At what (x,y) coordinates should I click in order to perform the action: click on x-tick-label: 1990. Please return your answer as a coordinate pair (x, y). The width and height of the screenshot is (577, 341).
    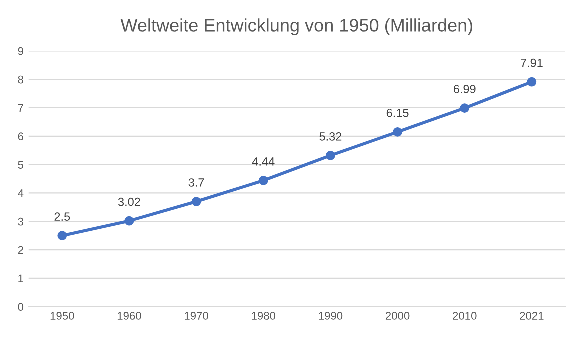
    Looking at the image, I should click on (331, 316).